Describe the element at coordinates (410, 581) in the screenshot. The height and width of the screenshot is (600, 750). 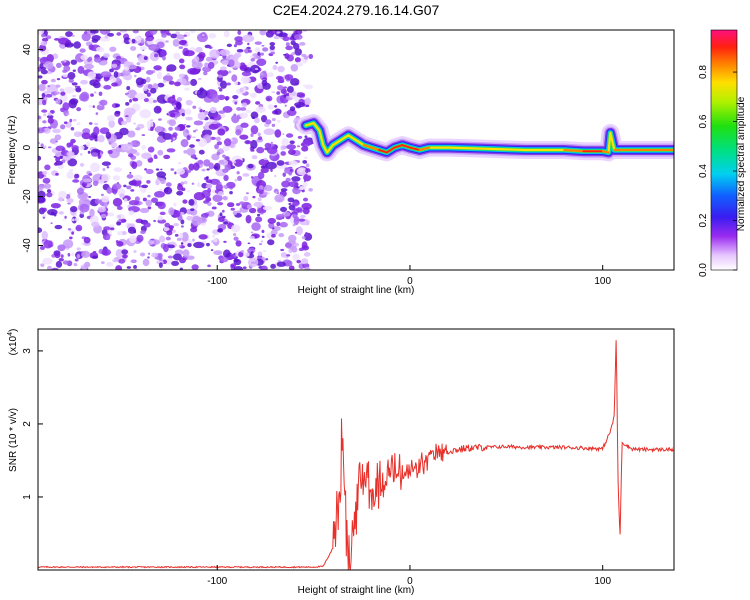
I see `snr-x-tick-label: 0` at that location.